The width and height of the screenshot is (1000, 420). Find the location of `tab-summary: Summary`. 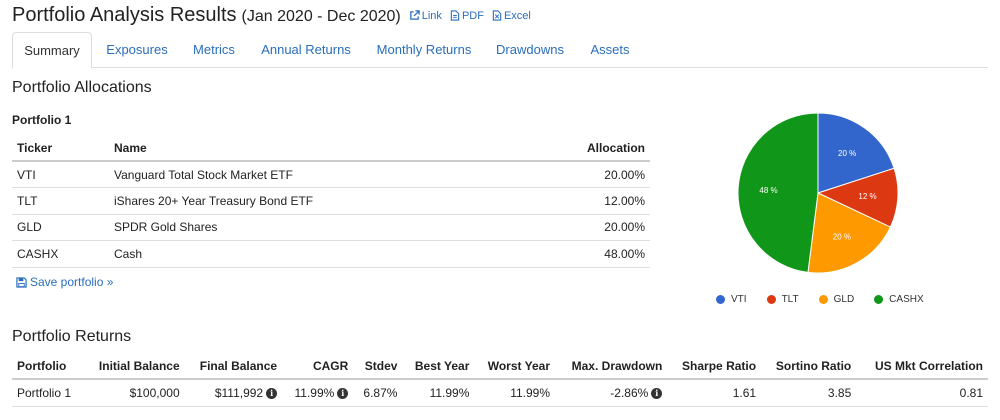

tab-summary: Summary is located at coordinates (52, 50).